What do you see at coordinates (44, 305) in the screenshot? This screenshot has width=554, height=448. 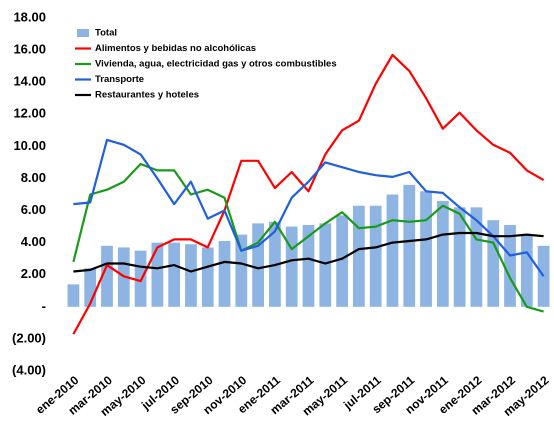 I see `y-tick-label: -` at bounding box center [44, 305].